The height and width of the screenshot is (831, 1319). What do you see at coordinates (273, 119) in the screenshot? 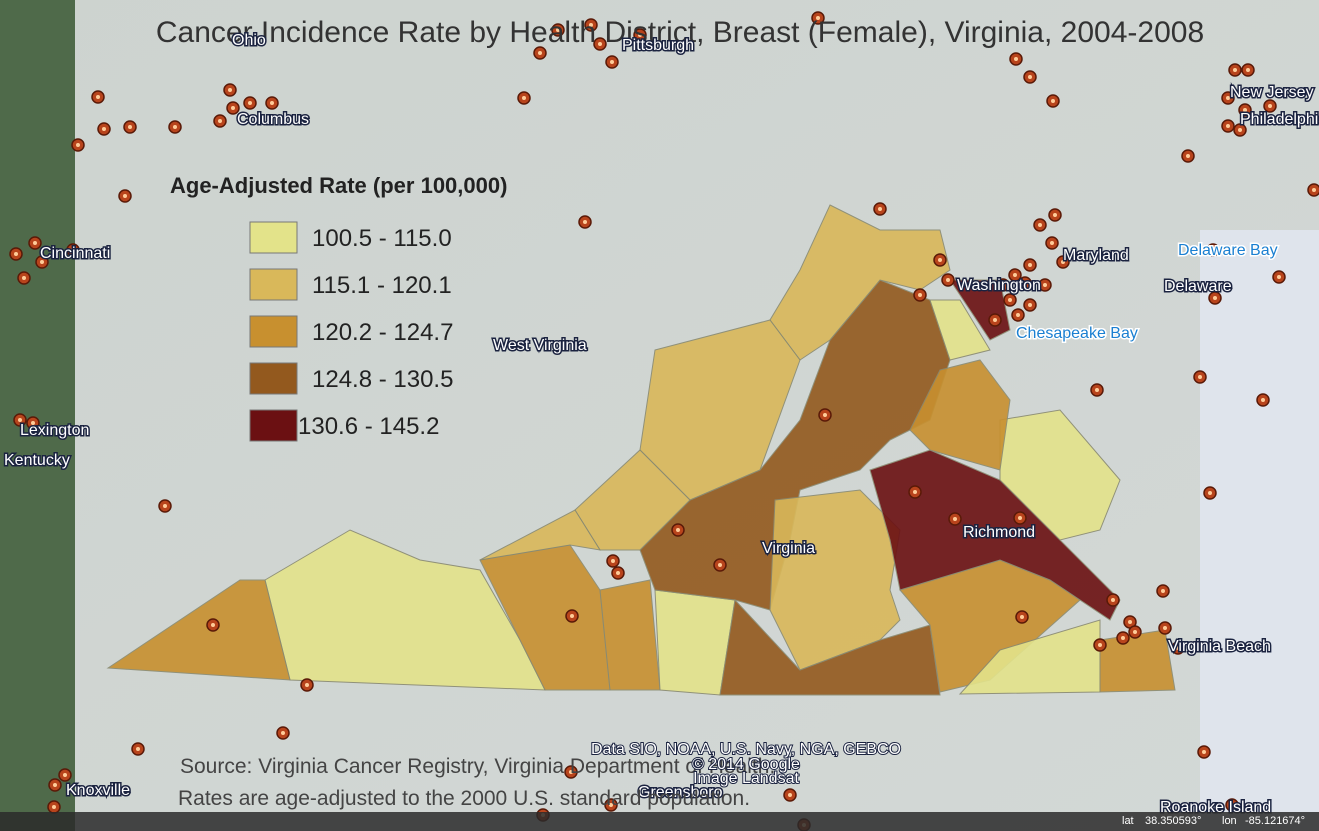
I see `place-label: Columbus` at bounding box center [273, 119].